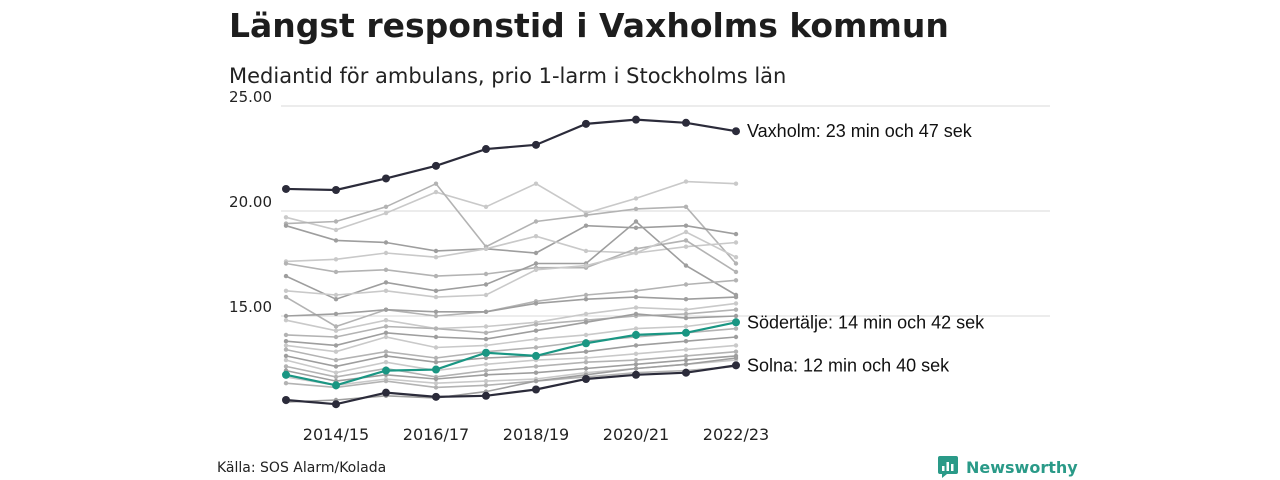  I want to click on x-tick-label: 2022/23, so click(736, 434).